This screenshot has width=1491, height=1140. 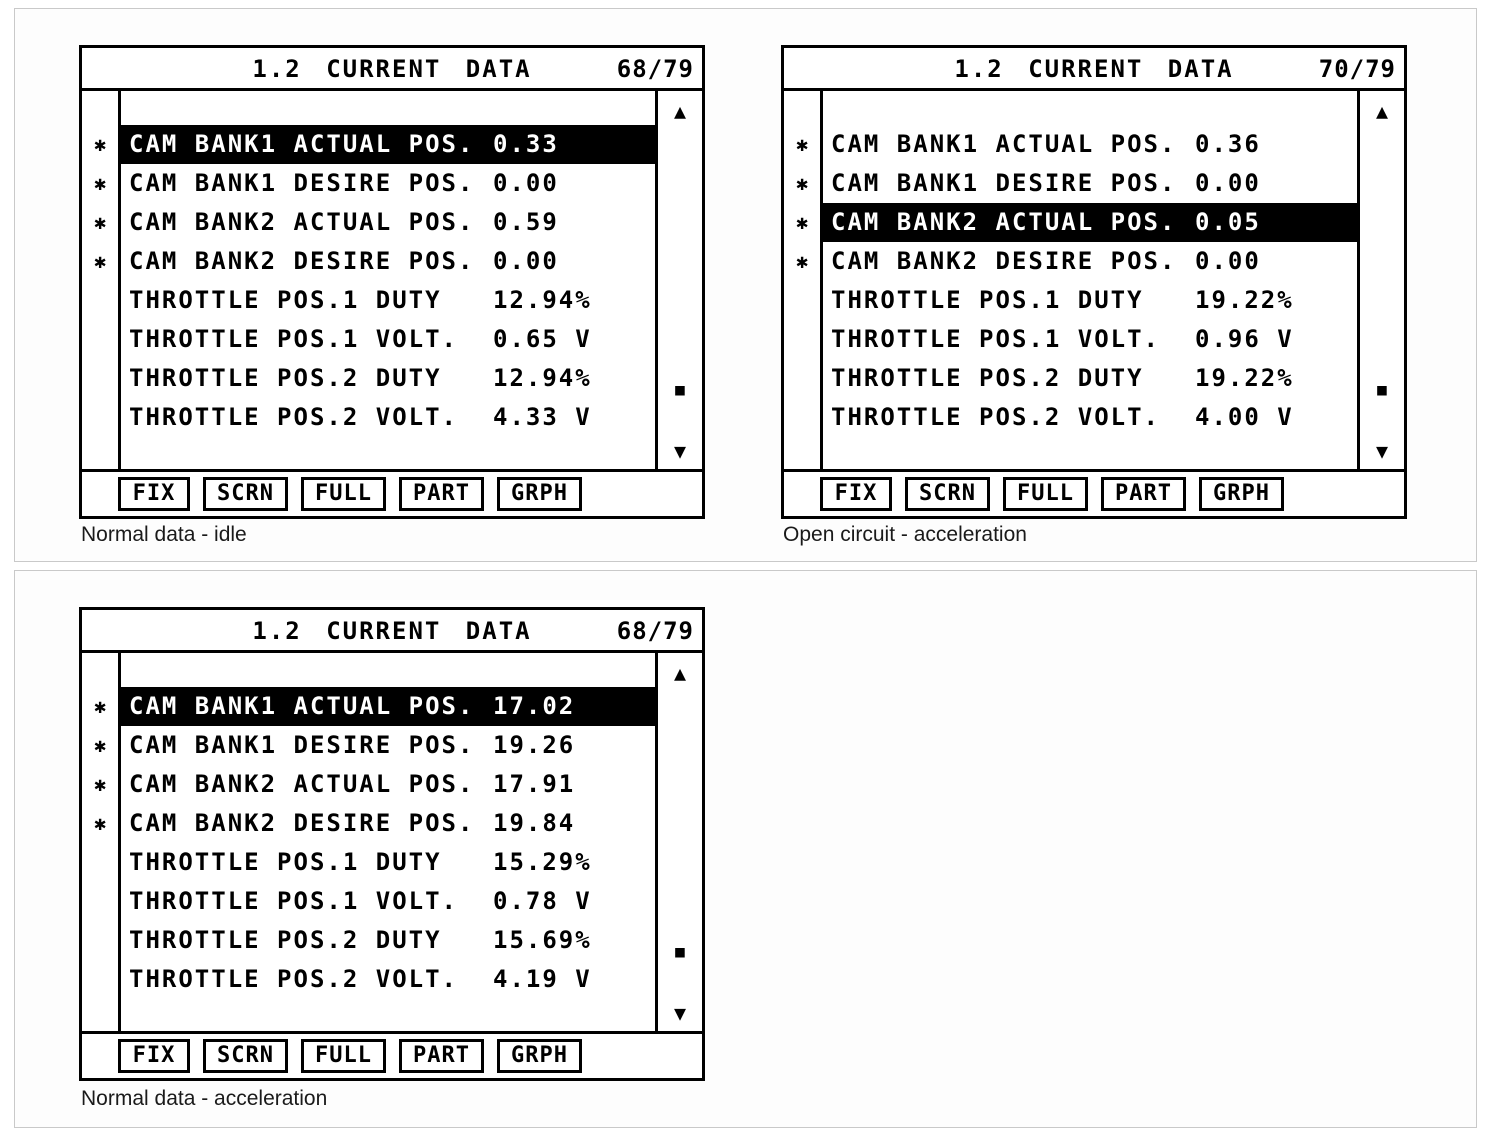 I want to click on data-row: THROTTLE POS.2 DUTY 19.22%, so click(x=1090, y=378).